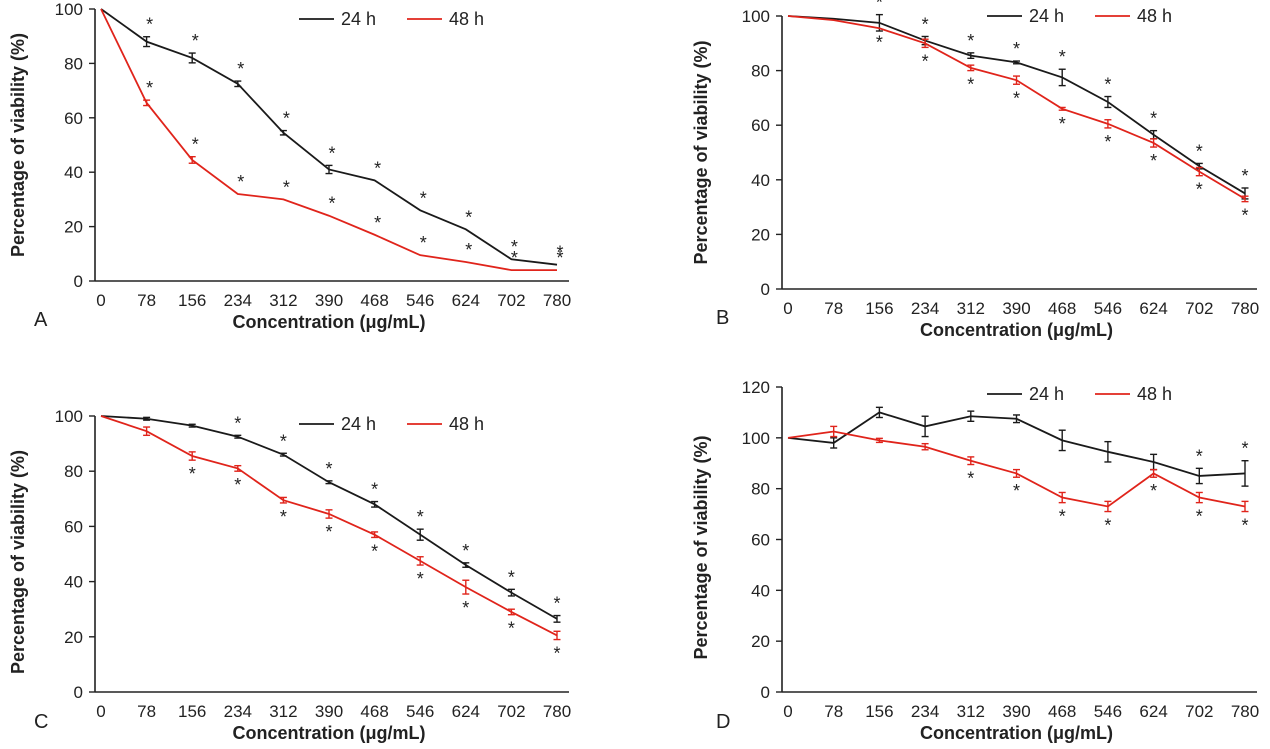  Describe the element at coordinates (238, 711) in the screenshot. I see `x-tick-label: 234` at that location.